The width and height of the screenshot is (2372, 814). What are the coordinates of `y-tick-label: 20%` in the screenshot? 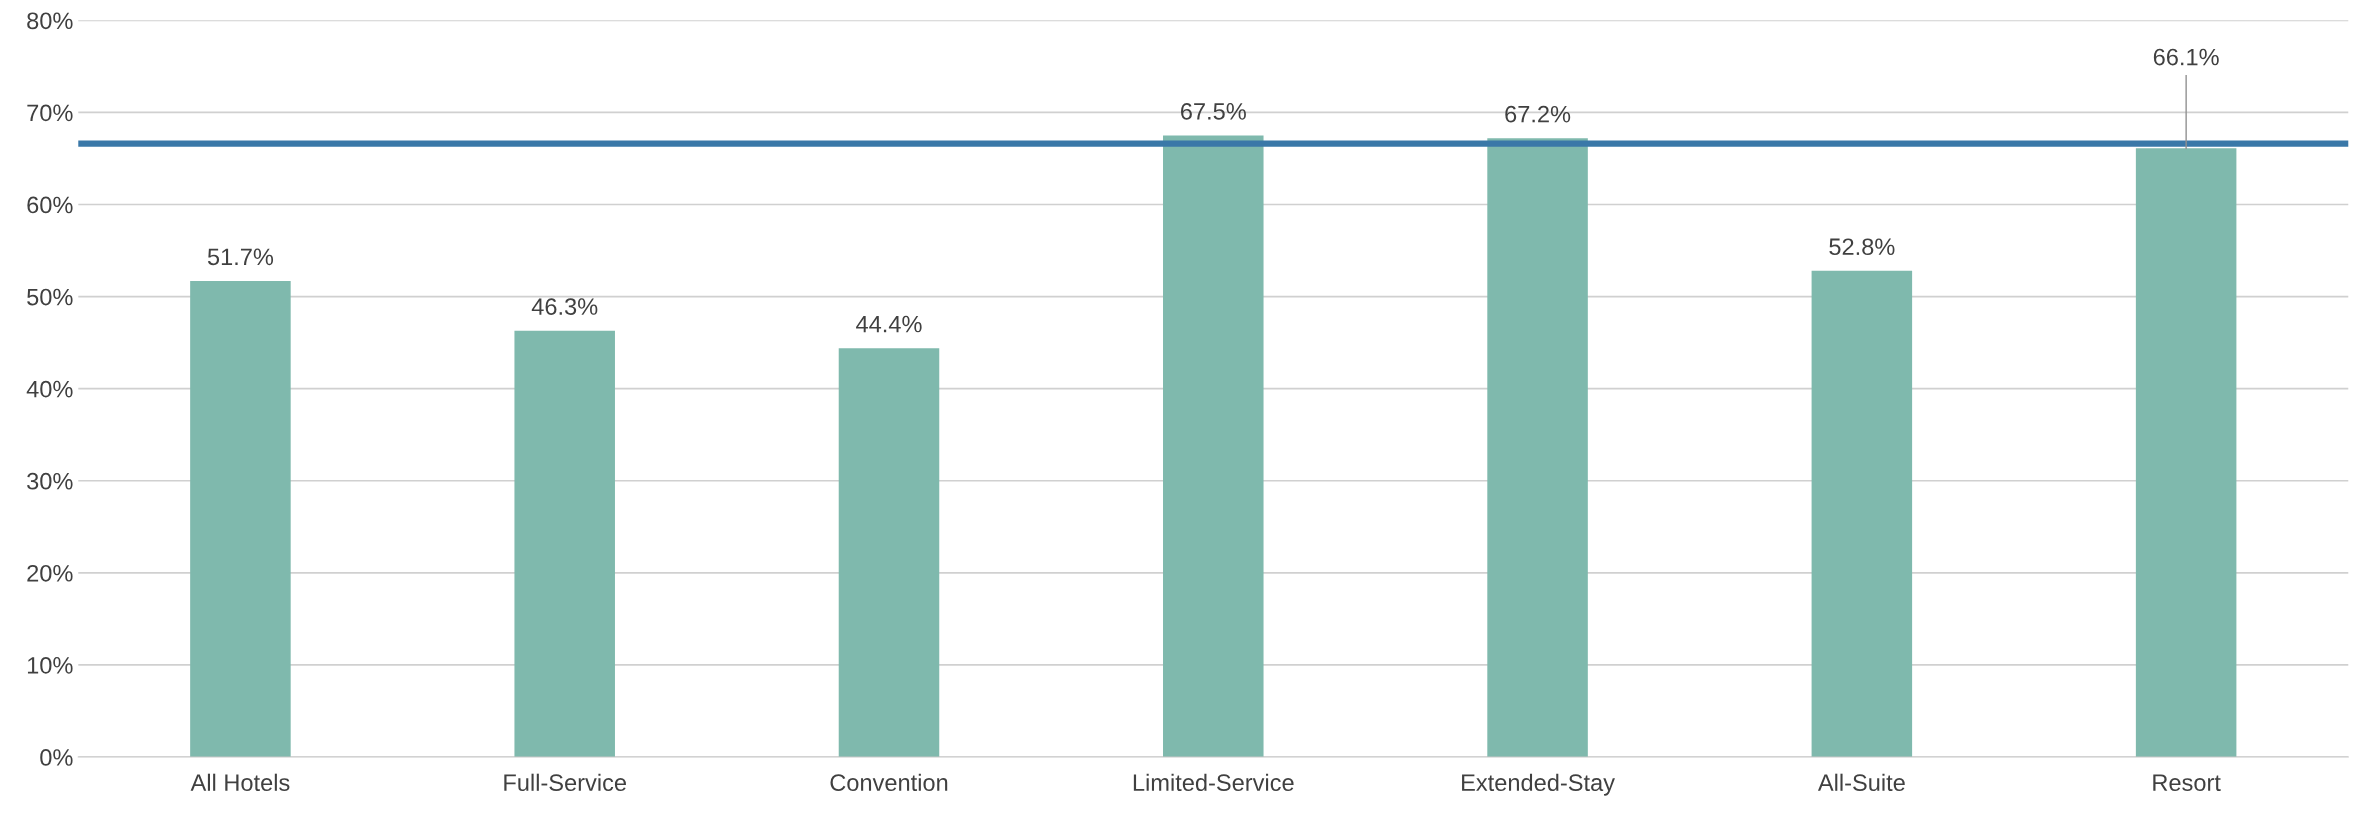 It's located at (50, 573).